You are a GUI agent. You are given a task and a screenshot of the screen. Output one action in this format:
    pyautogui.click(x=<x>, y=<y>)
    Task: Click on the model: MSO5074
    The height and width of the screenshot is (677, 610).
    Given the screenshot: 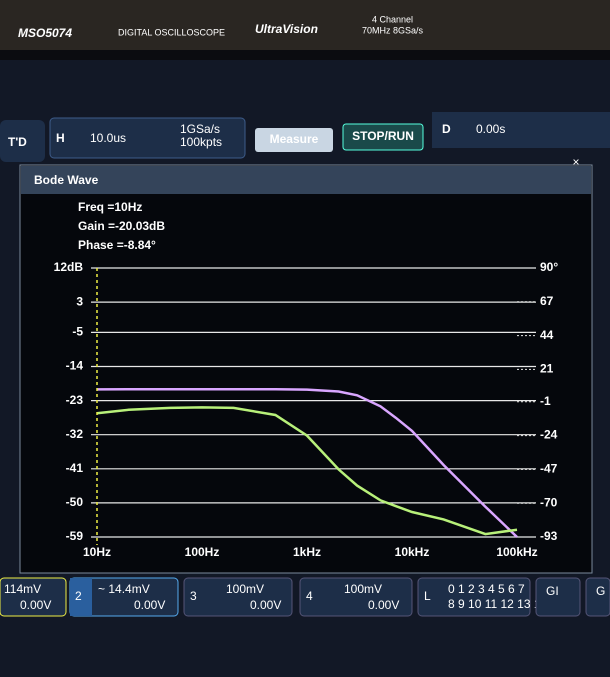 What is the action you would take?
    pyautogui.click(x=45, y=33)
    